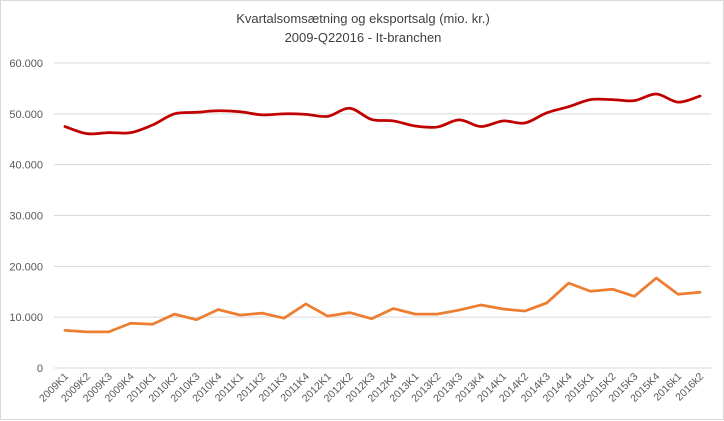 This screenshot has width=724, height=421. I want to click on y-tick-label: 30.000, so click(26, 217).